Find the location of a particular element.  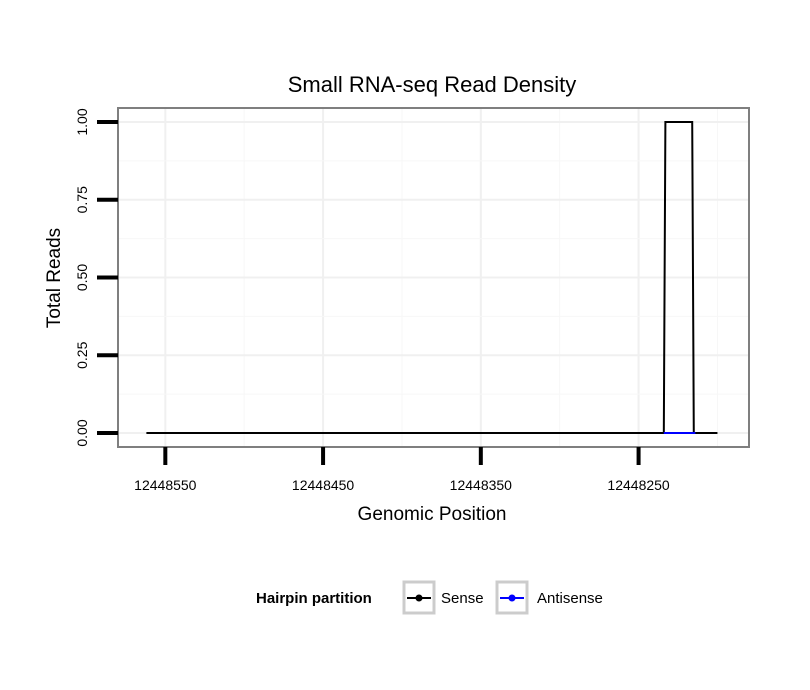

y-tick-label: 0.25 is located at coordinates (82, 354).